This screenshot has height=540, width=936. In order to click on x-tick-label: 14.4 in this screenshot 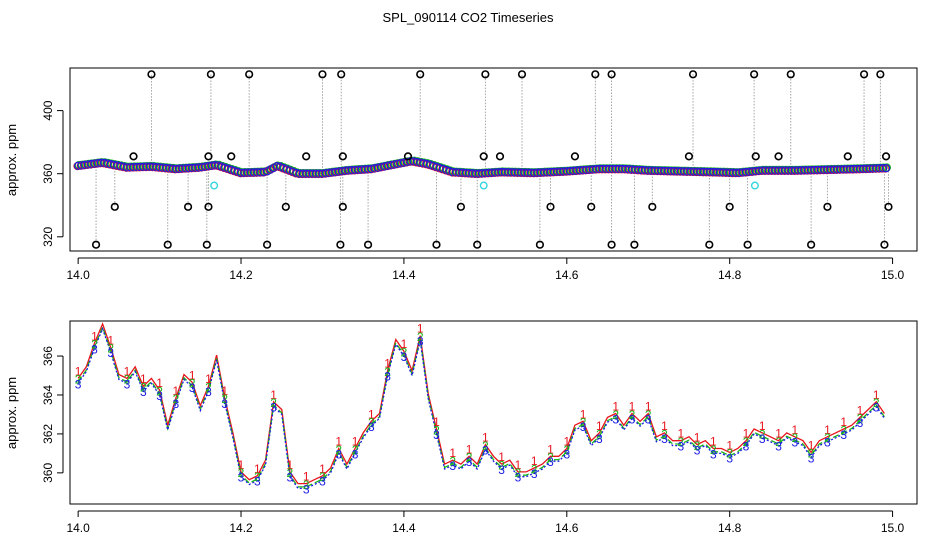, I will do `click(404, 275)`.